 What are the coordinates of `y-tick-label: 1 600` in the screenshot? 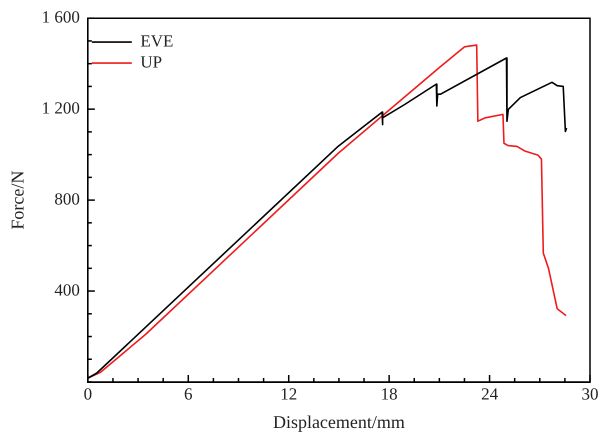 It's located at (61, 17).